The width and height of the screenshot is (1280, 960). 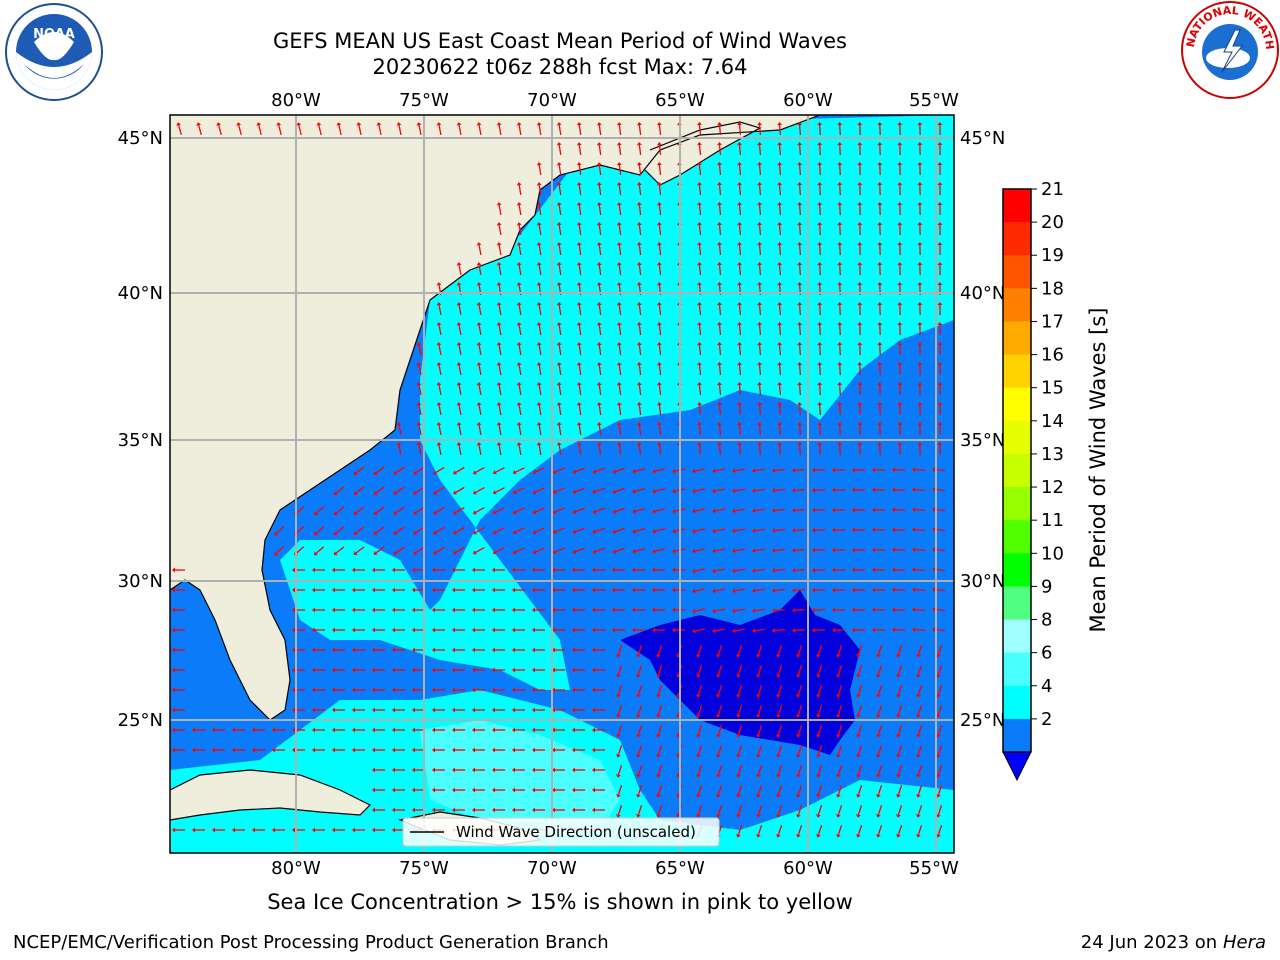 What do you see at coordinates (1046, 620) in the screenshot?
I see `colorbar-tick-label: 8` at bounding box center [1046, 620].